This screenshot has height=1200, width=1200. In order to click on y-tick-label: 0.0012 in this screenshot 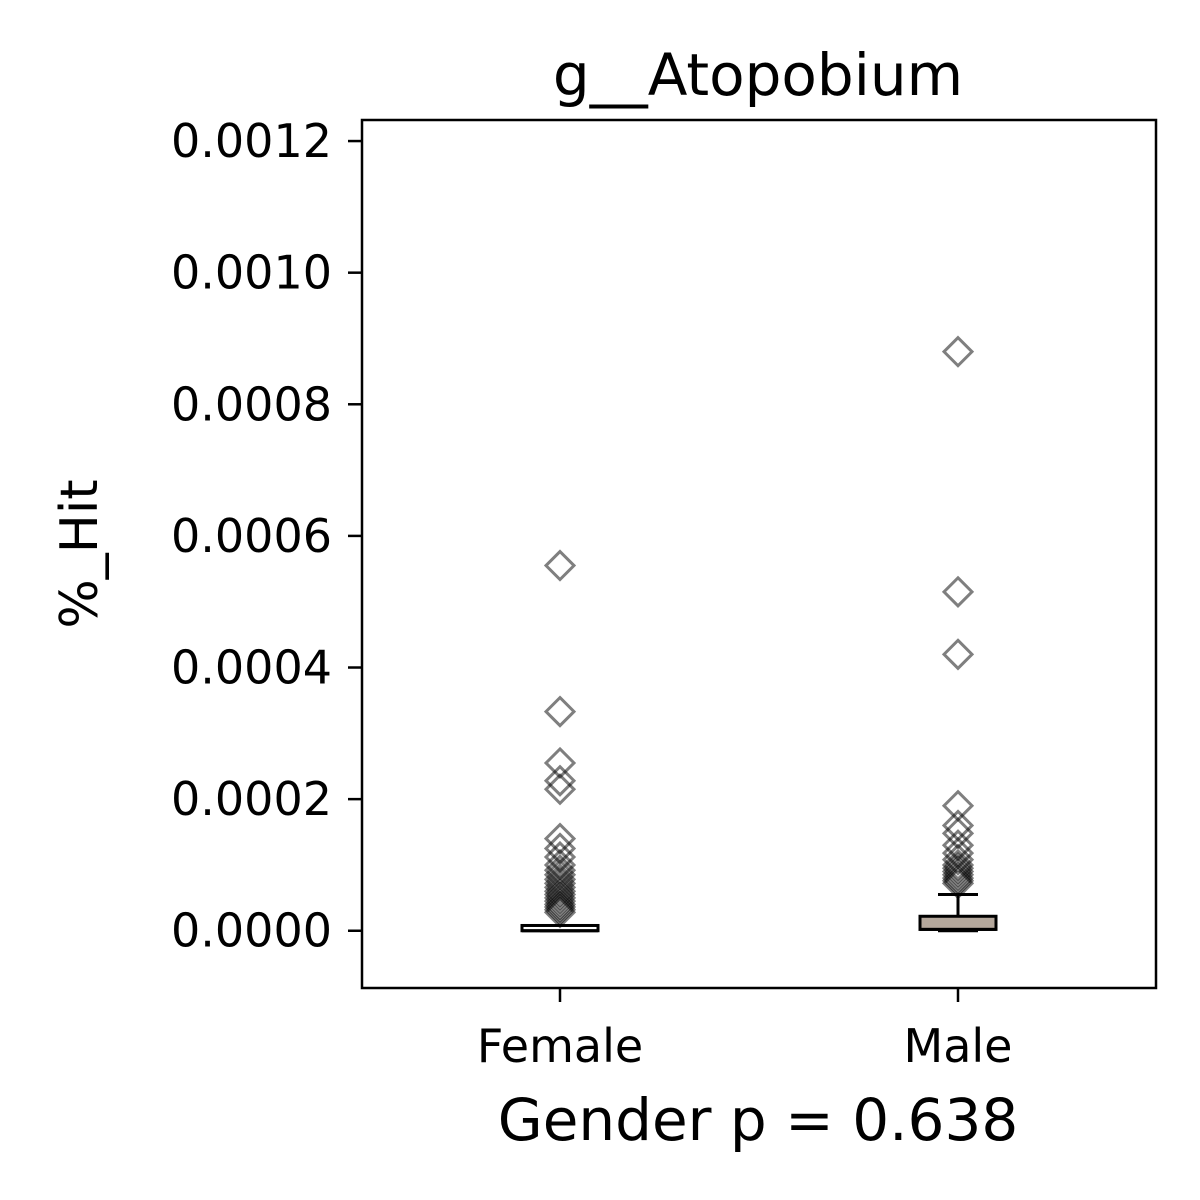, I will do `click(251, 141)`.